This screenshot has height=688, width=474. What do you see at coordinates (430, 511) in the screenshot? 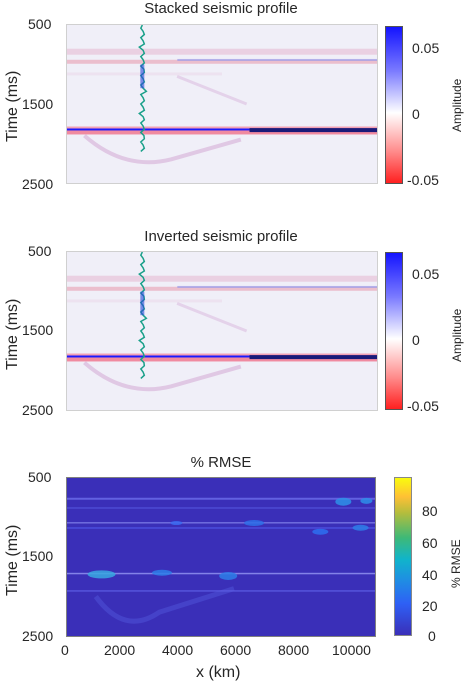
I see `colorbar-tick-label: 80` at bounding box center [430, 511].